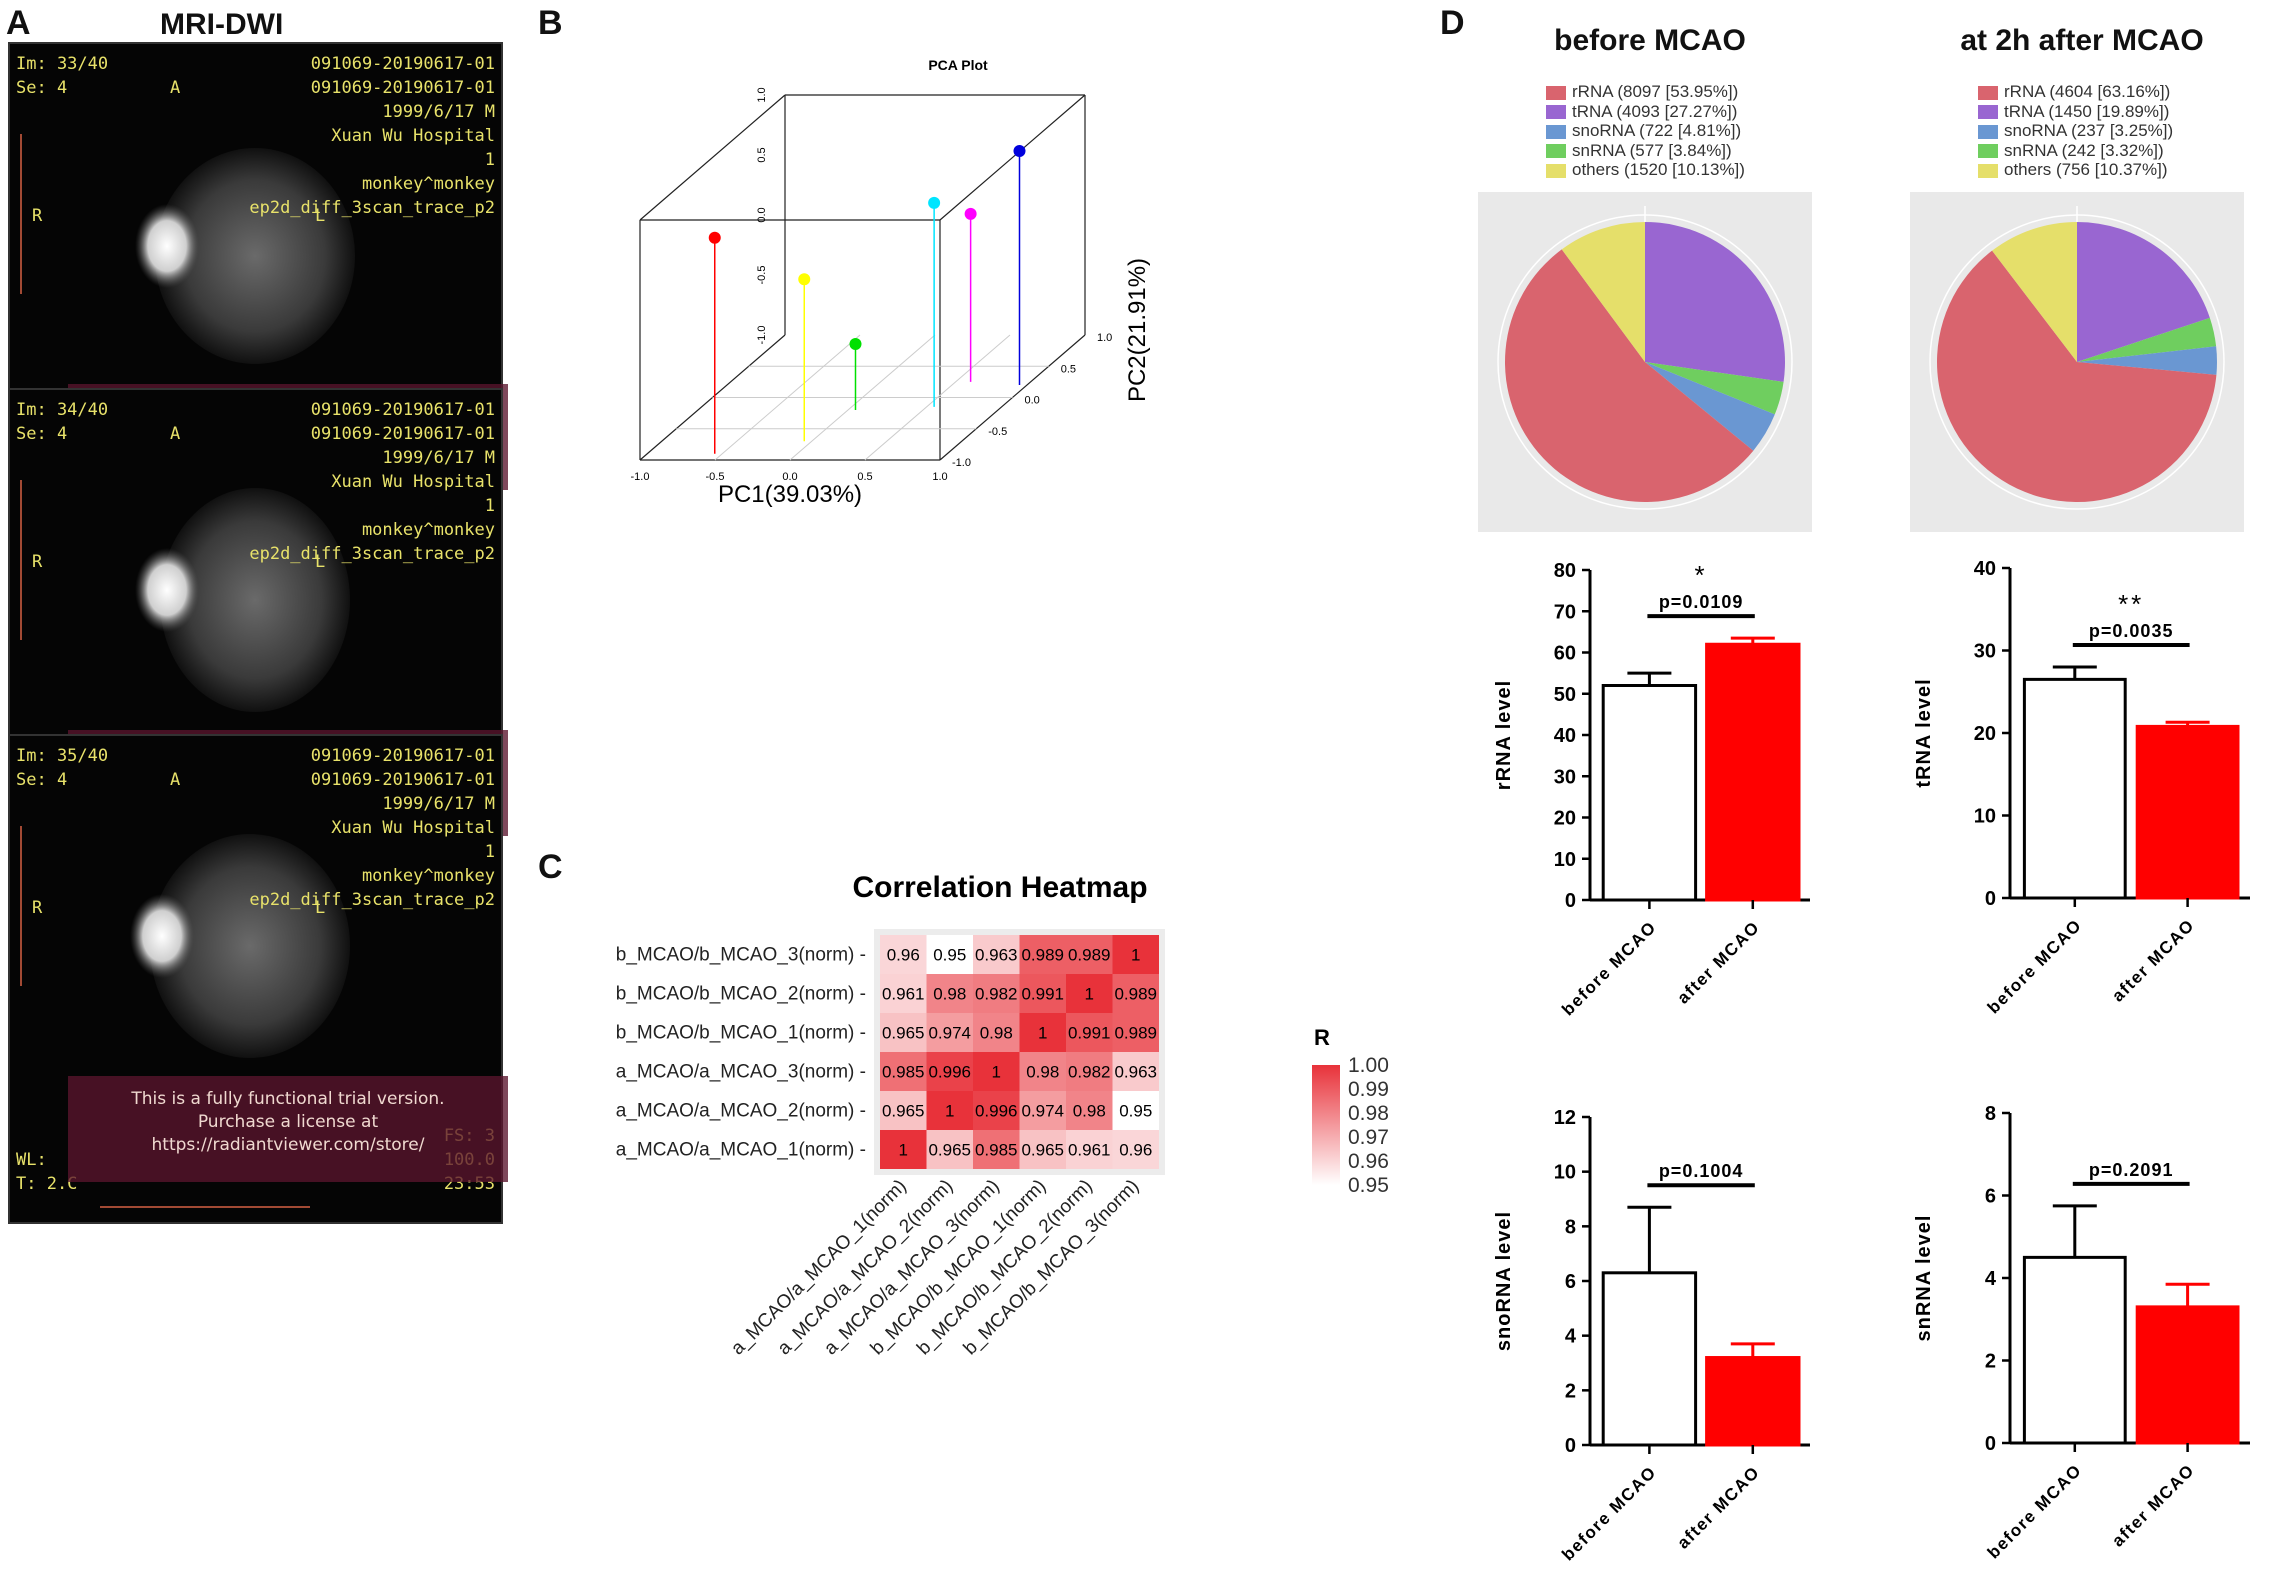 Image resolution: width=2281 pixels, height=1573 pixels. What do you see at coordinates (961, 463) in the screenshot?
I see `pca-y-tick: -1.0` at bounding box center [961, 463].